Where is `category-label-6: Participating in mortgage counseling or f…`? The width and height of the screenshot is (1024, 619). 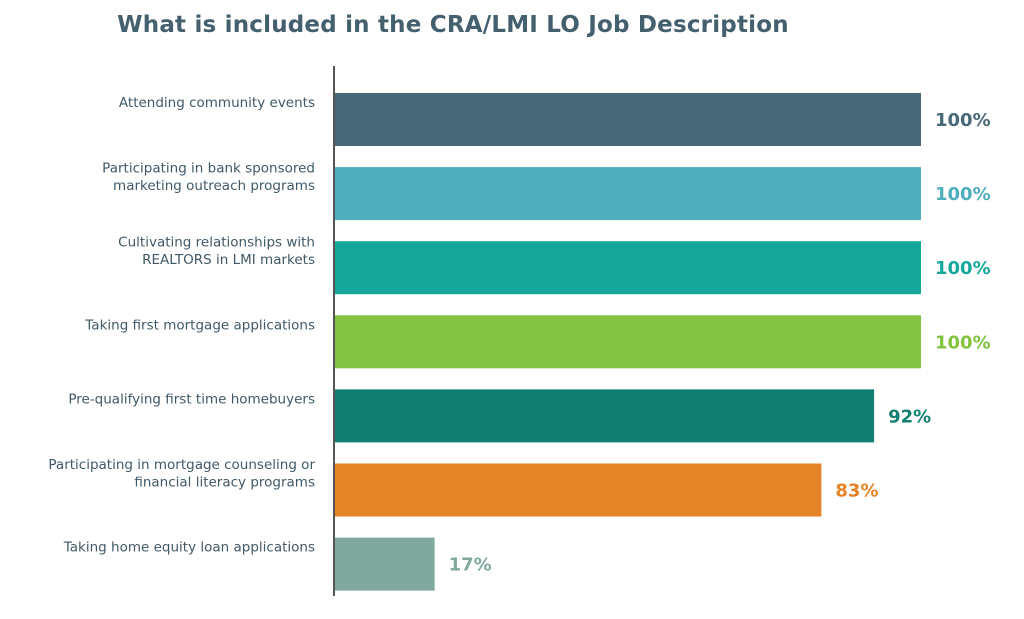
category-label-6: Participating in mortgage counseling or f… is located at coordinates (181, 474).